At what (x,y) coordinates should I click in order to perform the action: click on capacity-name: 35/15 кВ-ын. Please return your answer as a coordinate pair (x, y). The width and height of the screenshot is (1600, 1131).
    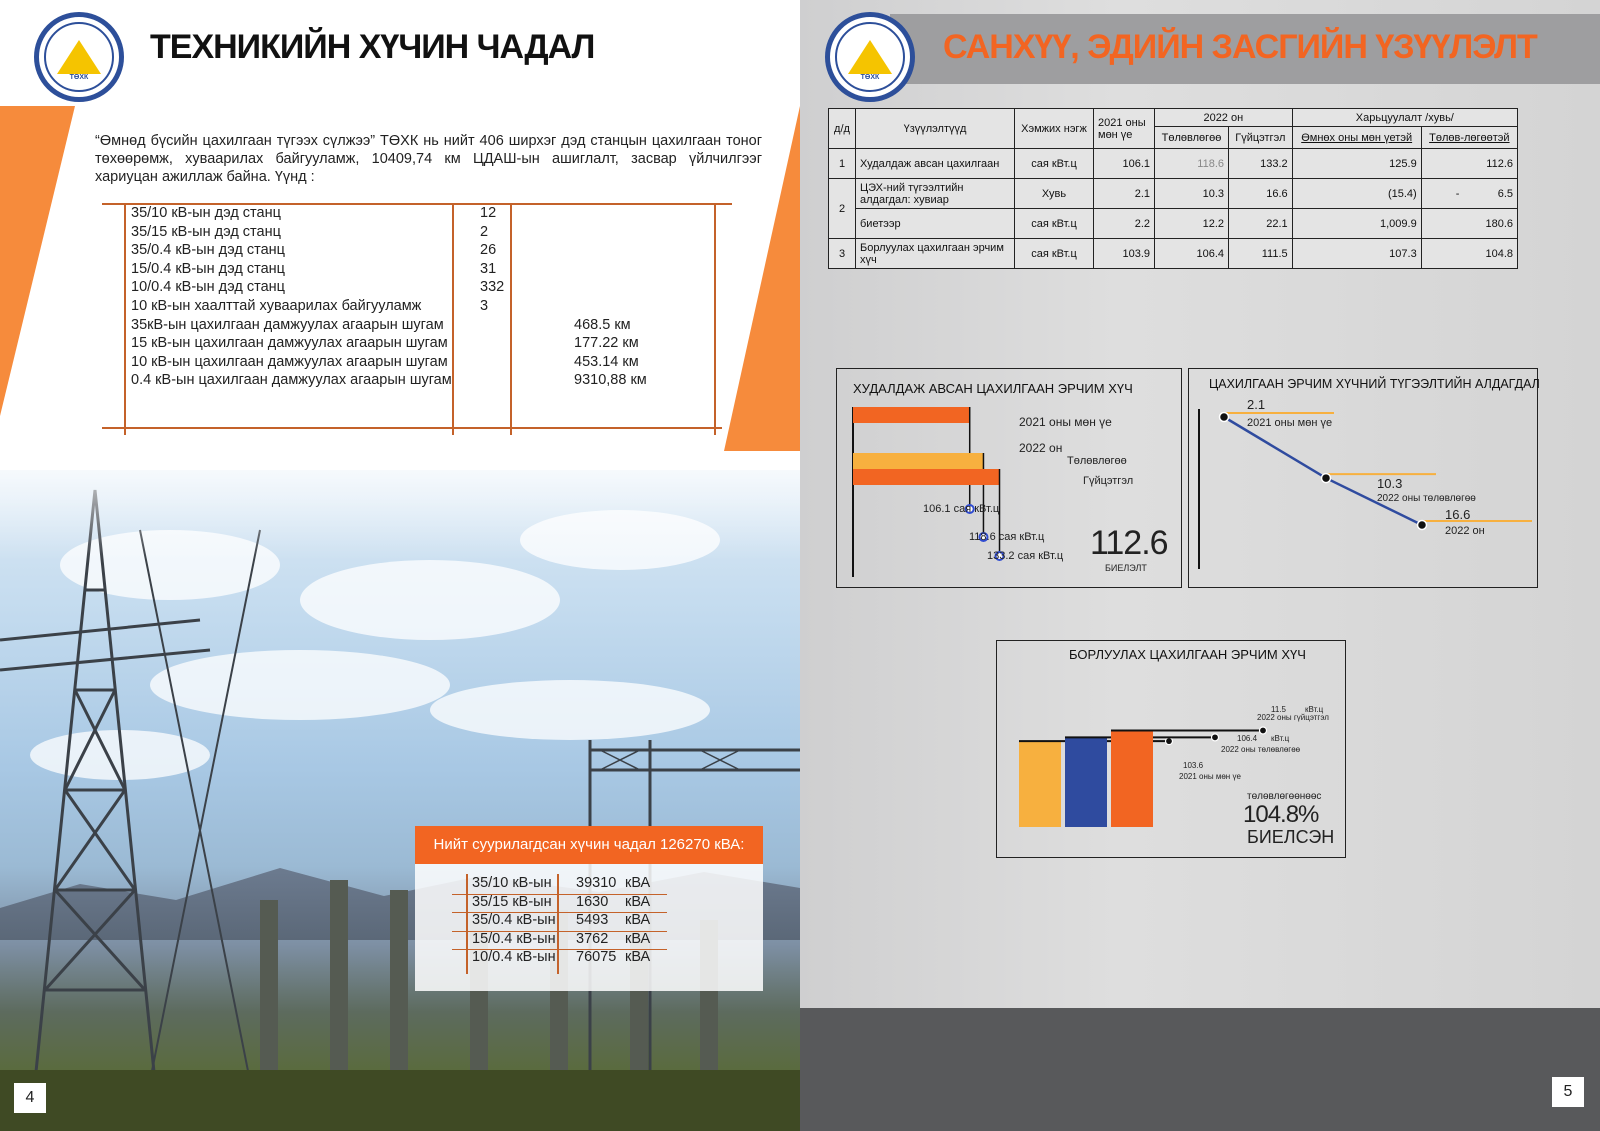
    Looking at the image, I should click on (512, 901).